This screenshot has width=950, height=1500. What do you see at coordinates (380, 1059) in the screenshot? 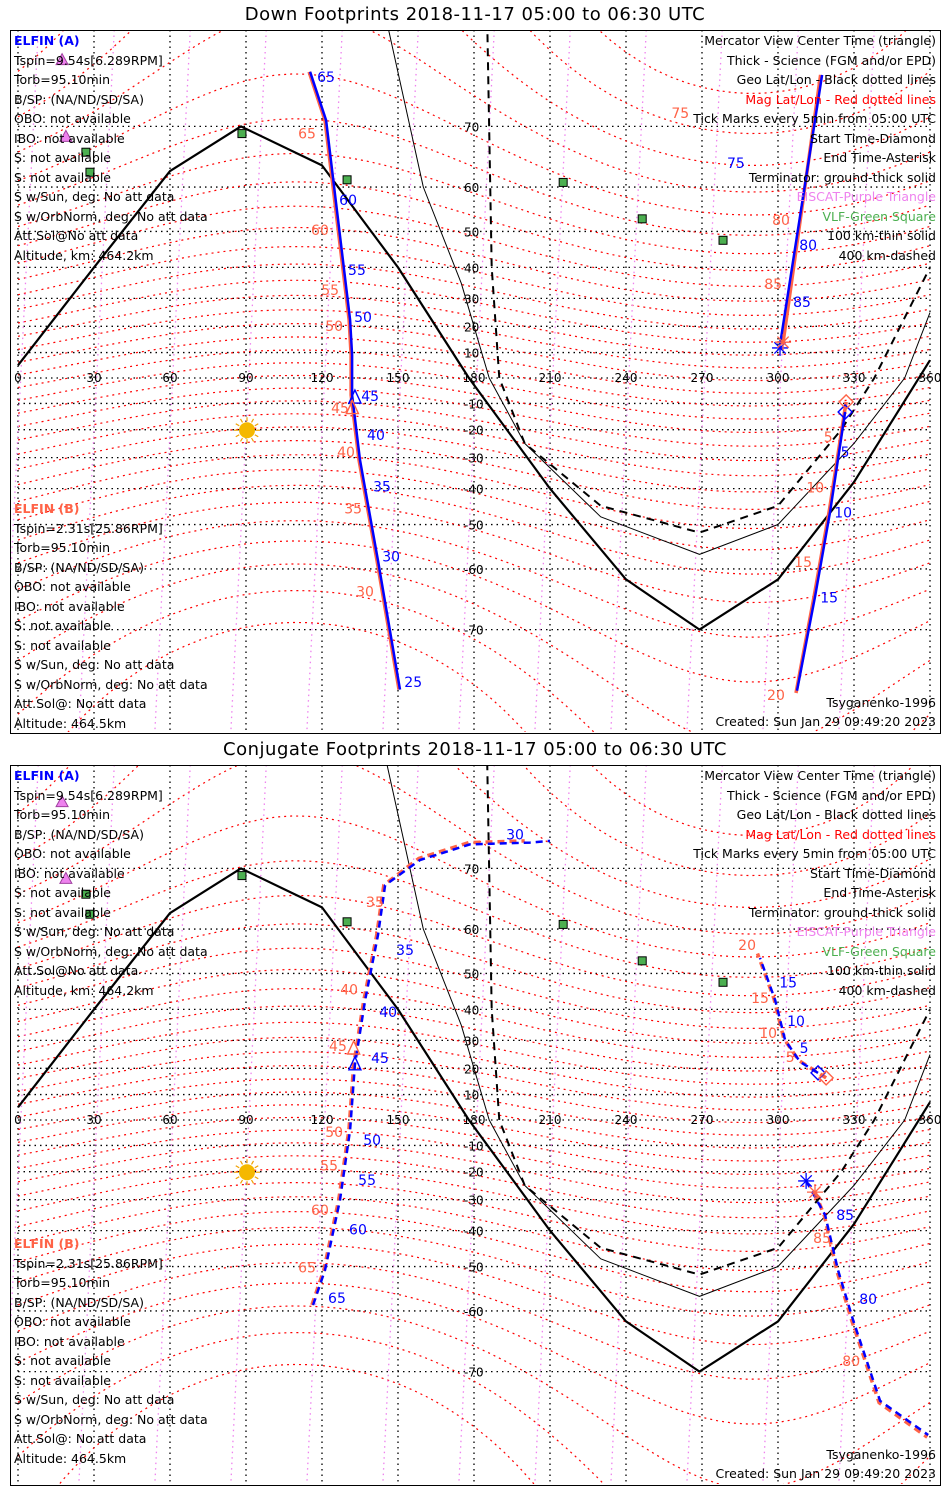
I see `time-tick-label-a: 45` at bounding box center [380, 1059].